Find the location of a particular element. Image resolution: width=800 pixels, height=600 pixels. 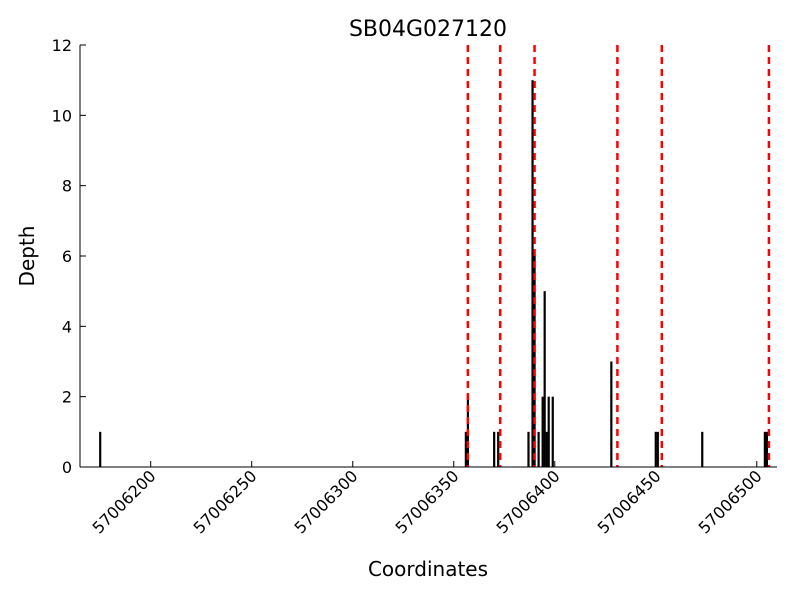

x-axis-label: Coordinates is located at coordinates (428, 569).